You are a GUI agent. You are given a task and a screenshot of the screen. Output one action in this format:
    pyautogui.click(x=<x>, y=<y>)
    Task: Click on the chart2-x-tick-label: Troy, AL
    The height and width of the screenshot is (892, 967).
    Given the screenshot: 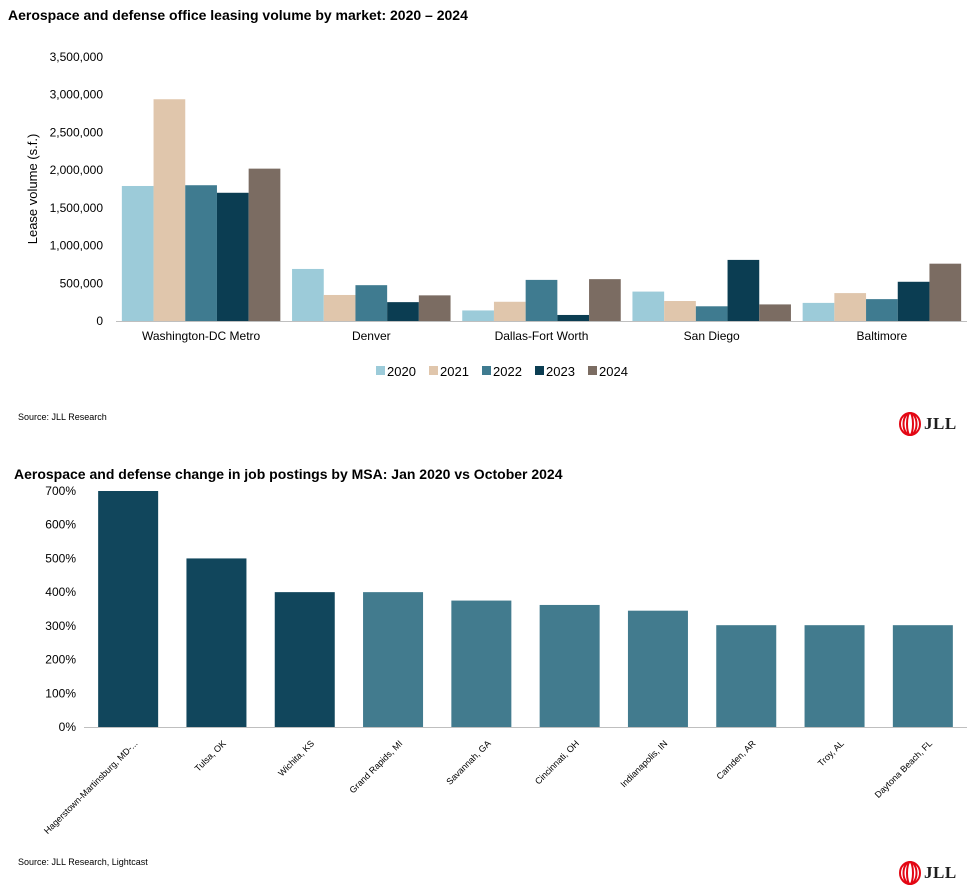 What is the action you would take?
    pyautogui.click(x=831, y=753)
    